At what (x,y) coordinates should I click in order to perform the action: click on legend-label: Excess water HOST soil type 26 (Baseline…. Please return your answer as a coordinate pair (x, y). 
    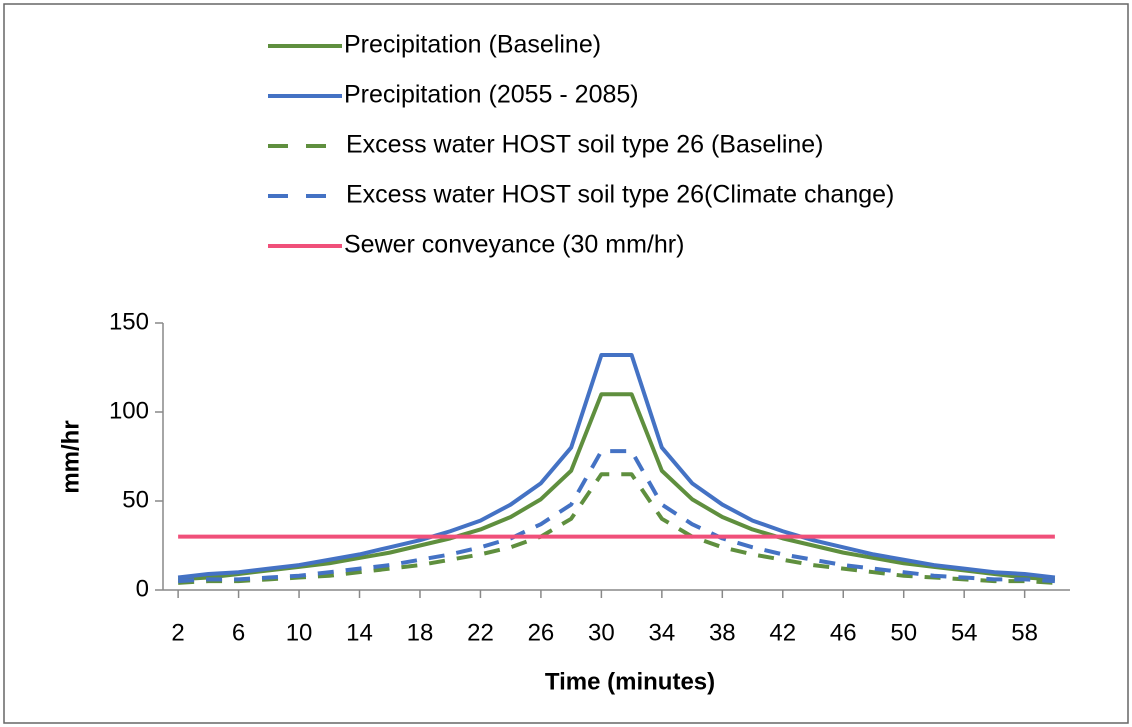
    Looking at the image, I should click on (585, 145).